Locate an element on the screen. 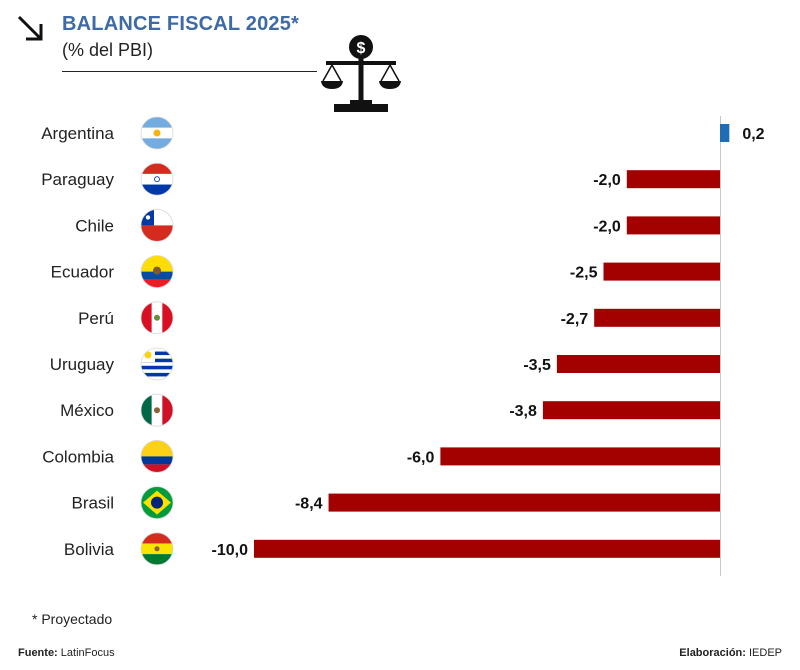 The image size is (800, 670). bolivia-flag-icon is located at coordinates (157, 548).